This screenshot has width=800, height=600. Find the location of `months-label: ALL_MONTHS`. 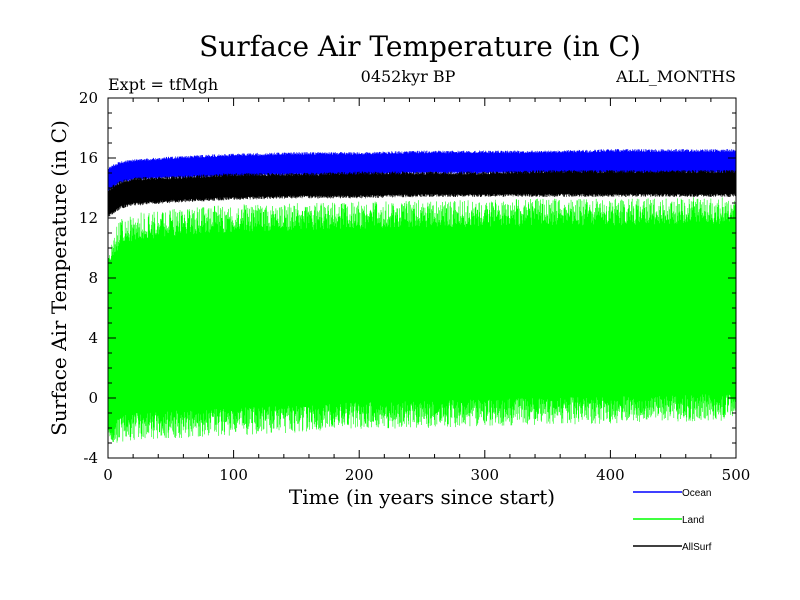

months-label: ALL_MONTHS is located at coordinates (675, 76).